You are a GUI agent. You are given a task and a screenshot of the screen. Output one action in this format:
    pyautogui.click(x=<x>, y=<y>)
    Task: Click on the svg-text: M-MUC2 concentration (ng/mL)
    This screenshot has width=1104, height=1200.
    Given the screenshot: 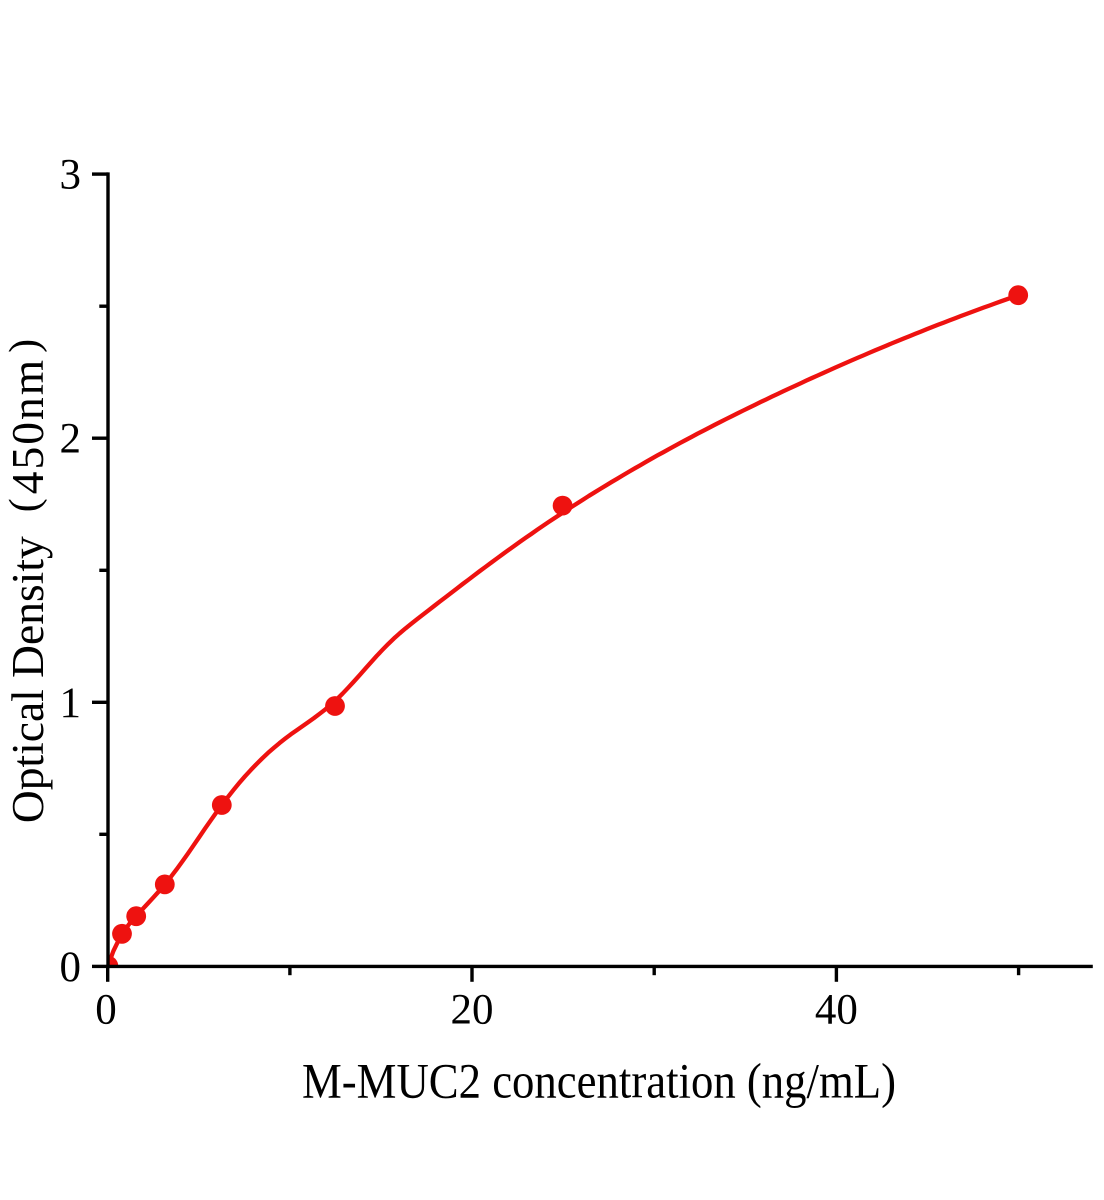 What is the action you would take?
    pyautogui.click(x=599, y=1081)
    